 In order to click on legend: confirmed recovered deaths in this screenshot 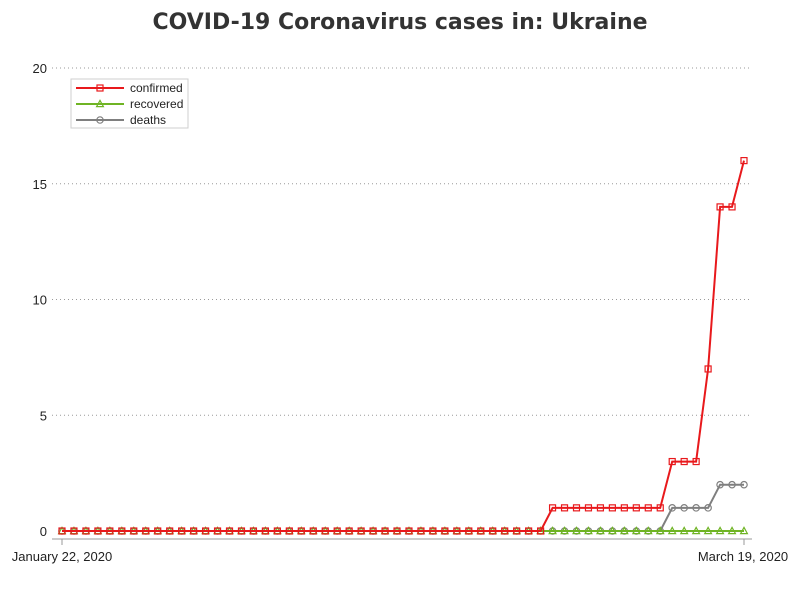, I will do `click(129, 103)`.